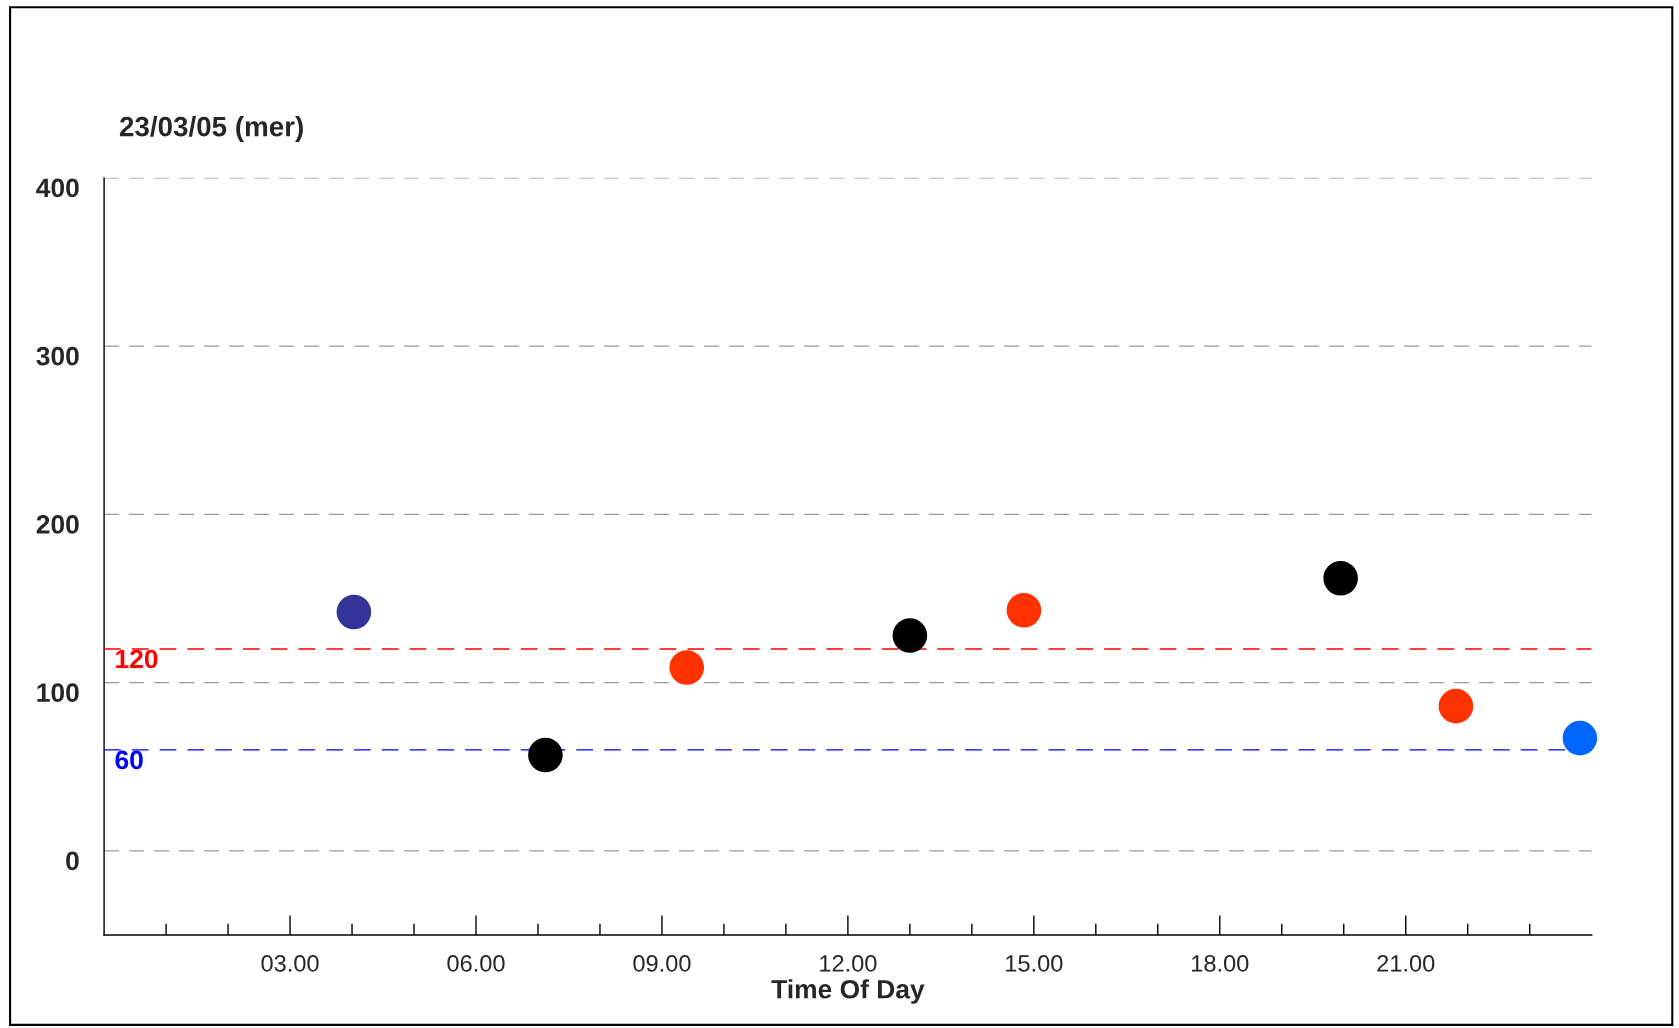 Image resolution: width=1679 pixels, height=1028 pixels. What do you see at coordinates (1034, 963) in the screenshot?
I see `x-tick-label: 15.00` at bounding box center [1034, 963].